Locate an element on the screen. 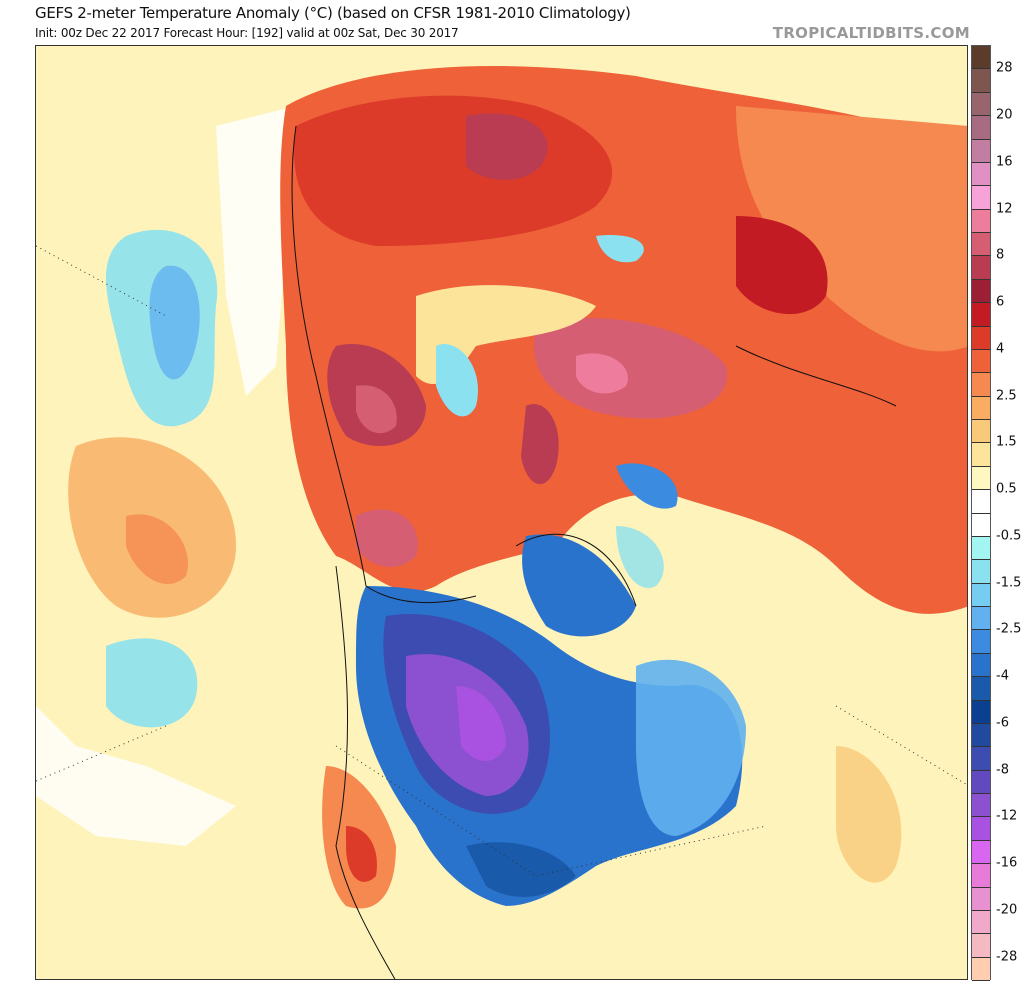 This screenshot has height=1000, width=1024. atlantic-cool-anomaly is located at coordinates (691, 747).